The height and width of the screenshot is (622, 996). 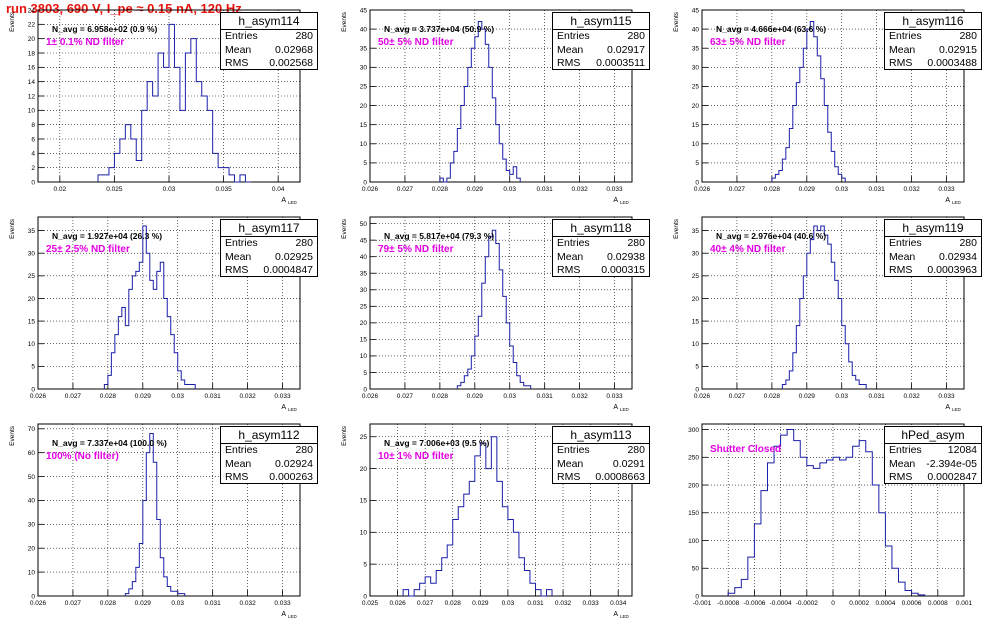 What do you see at coordinates (269, 51) in the screenshot?
I see `stats-row-mean: Mean 0.02968` at bounding box center [269, 51].